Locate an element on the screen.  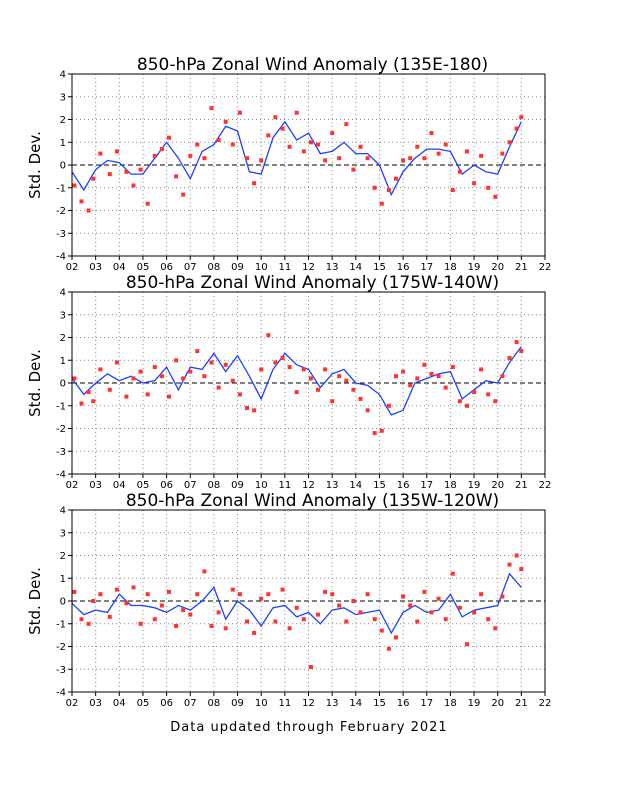
x-tick-label: 08 is located at coordinates (214, 267).